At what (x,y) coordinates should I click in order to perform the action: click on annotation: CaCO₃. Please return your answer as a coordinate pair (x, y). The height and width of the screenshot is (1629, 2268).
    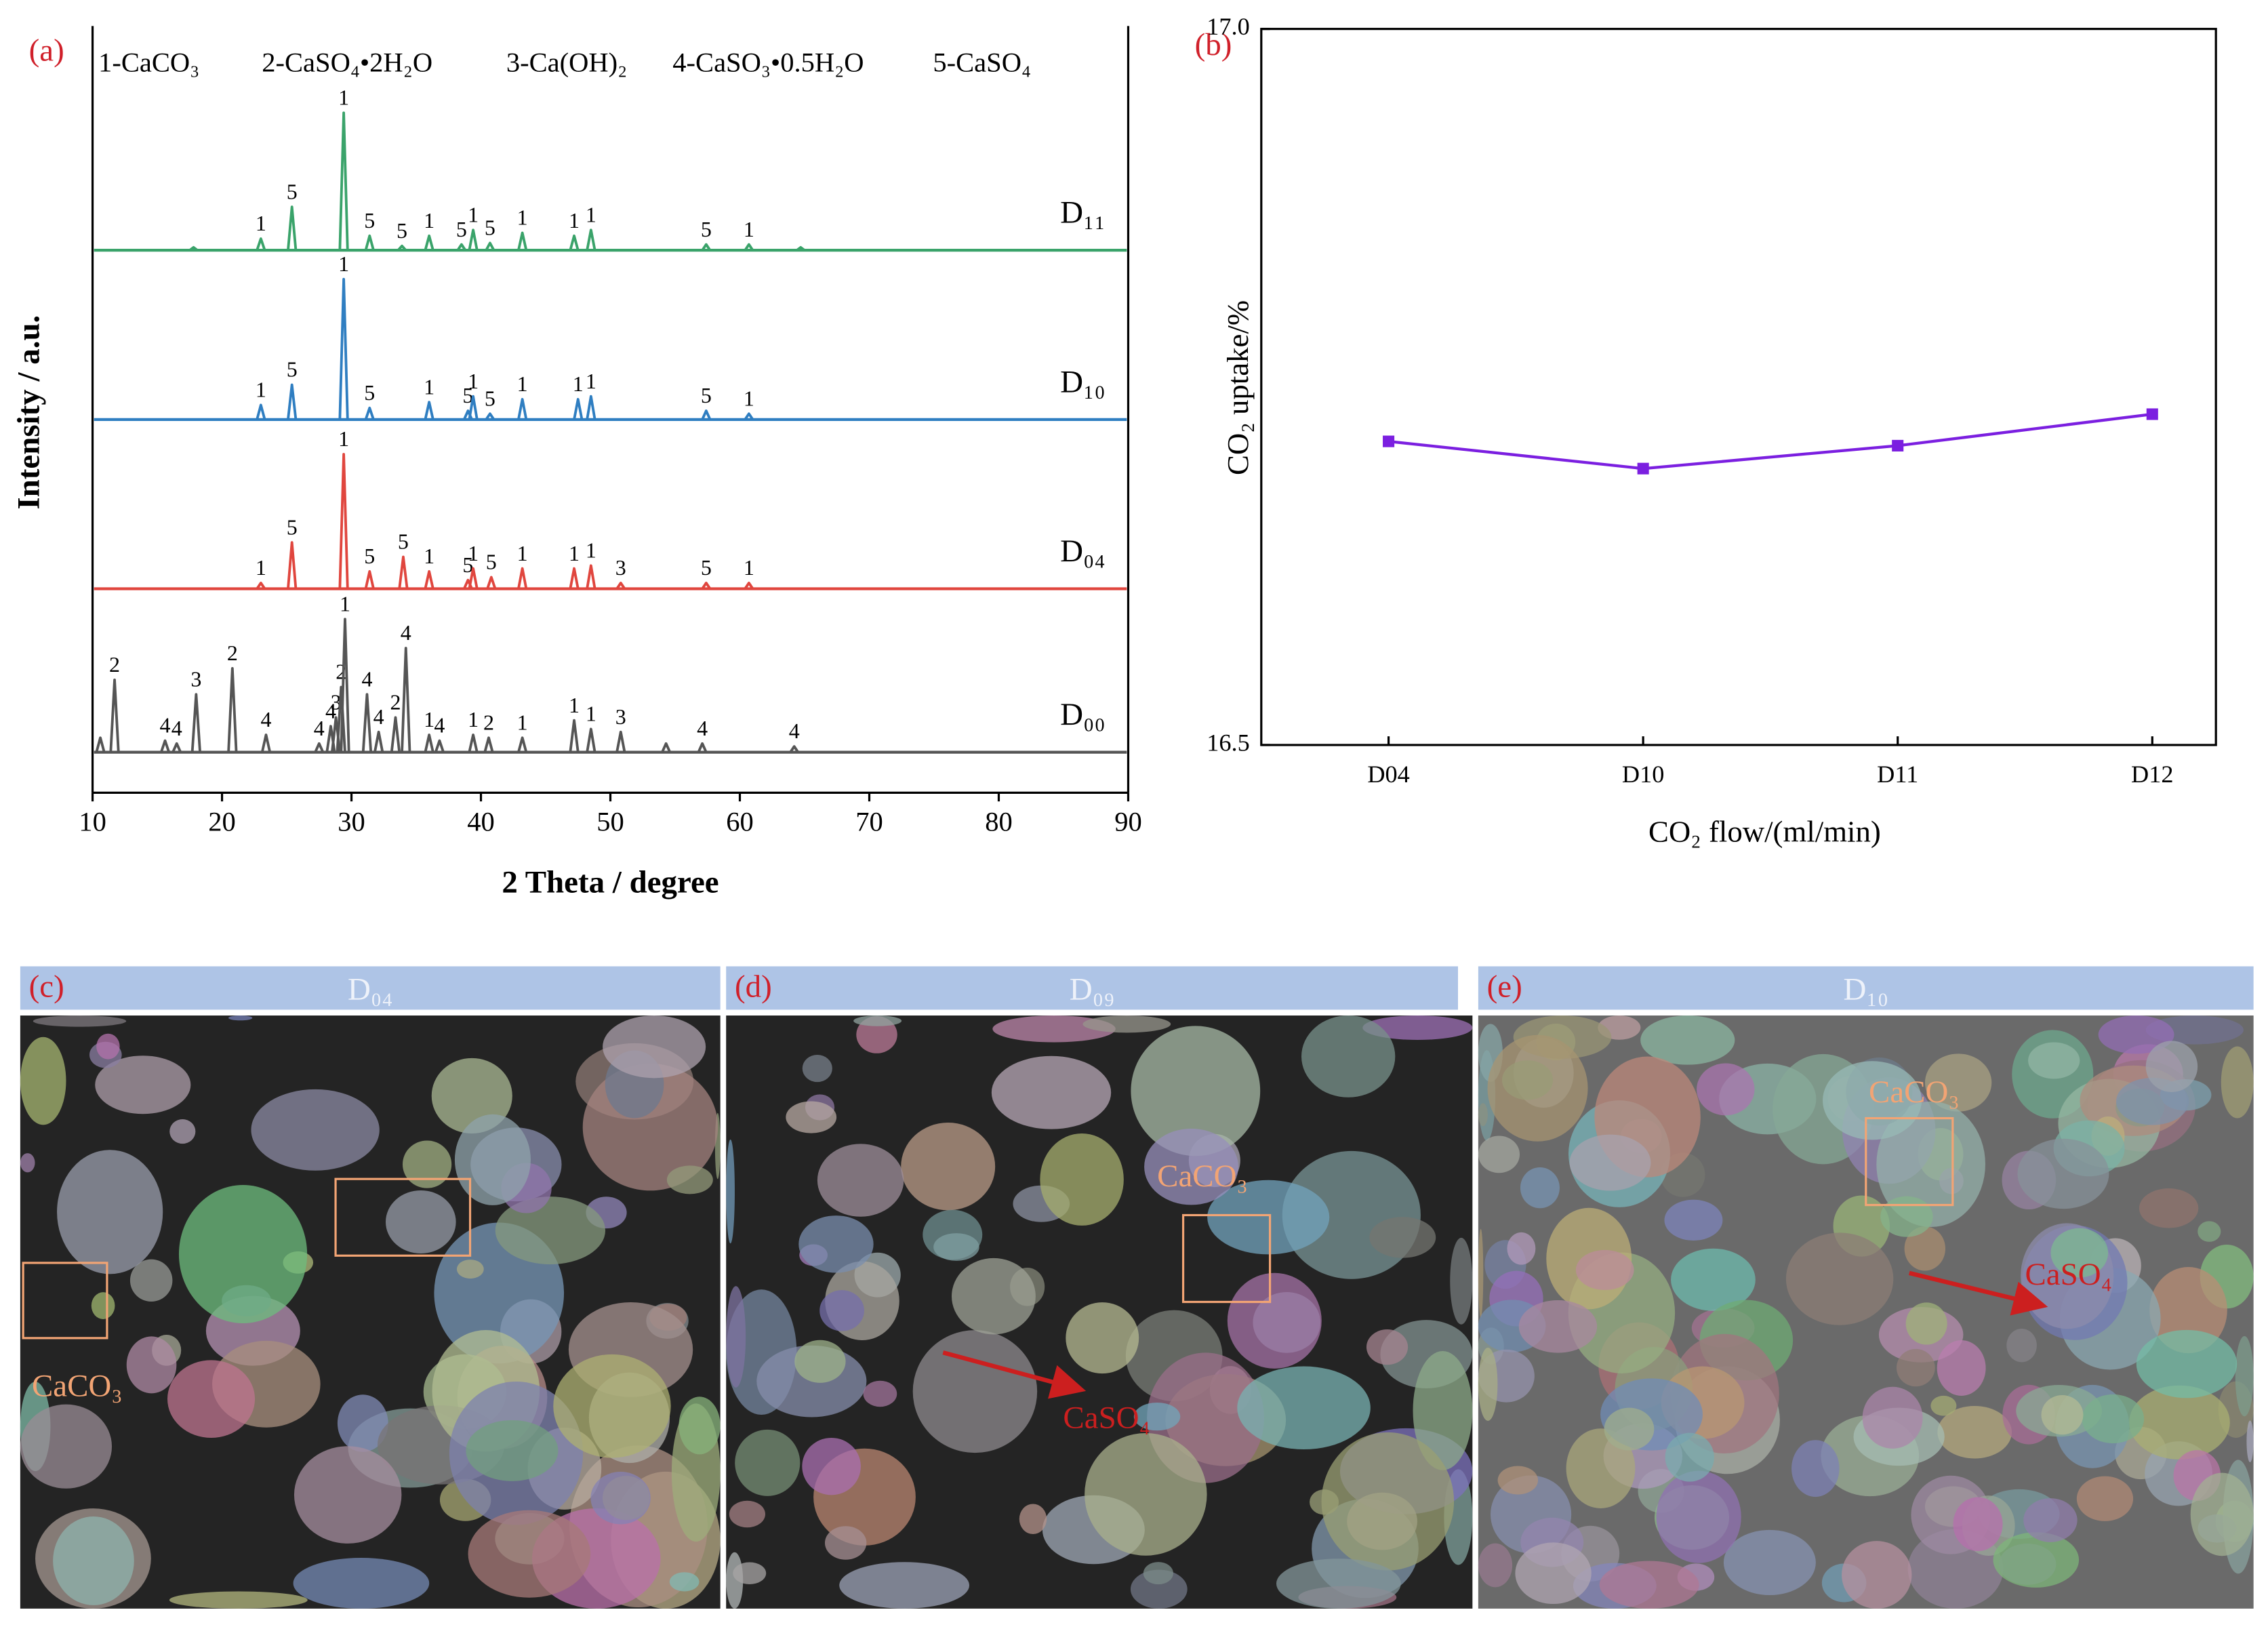
    Looking at the image, I should click on (1914, 1092).